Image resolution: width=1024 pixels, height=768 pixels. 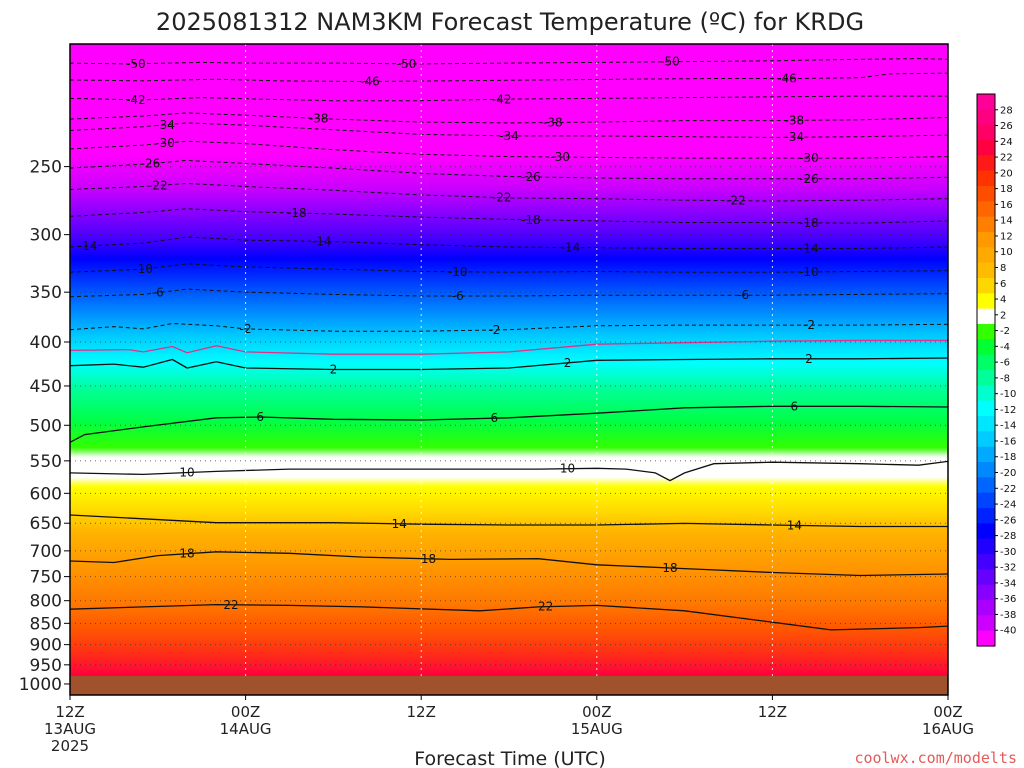 I want to click on pressure-tick-label: 300, so click(x=46, y=236).